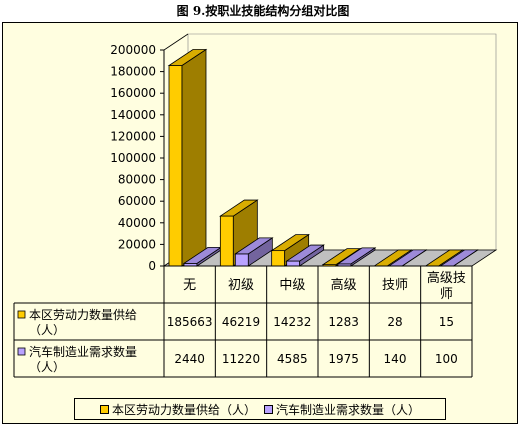 The height and width of the screenshot is (431, 526). I want to click on data-label: 1975, so click(343, 359).